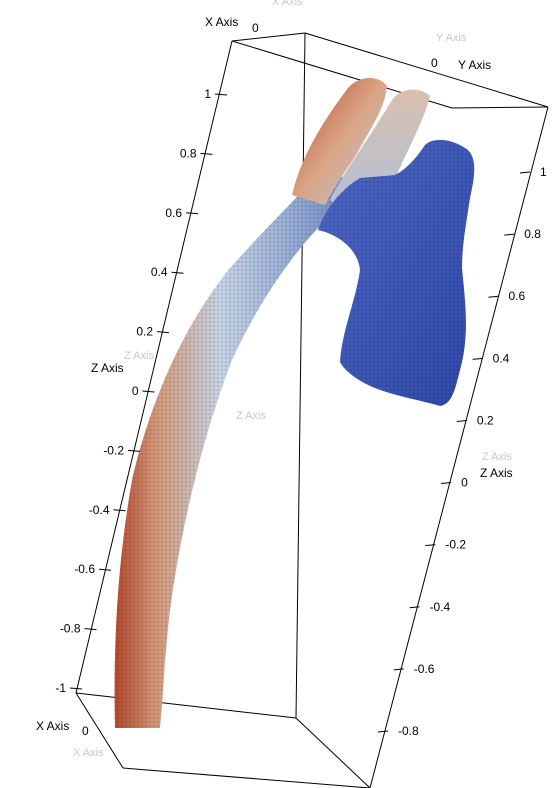 The width and height of the screenshot is (555, 788). I want to click on z-axis-title-left: Z Axis, so click(107, 368).